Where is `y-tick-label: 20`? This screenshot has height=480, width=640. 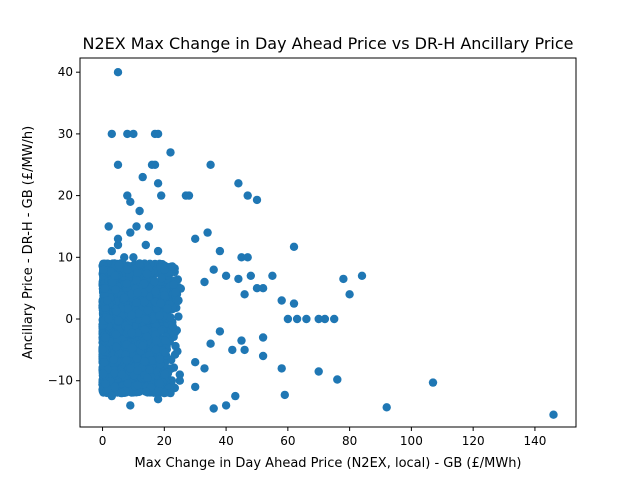
y-tick-label: 20 is located at coordinates (65, 196).